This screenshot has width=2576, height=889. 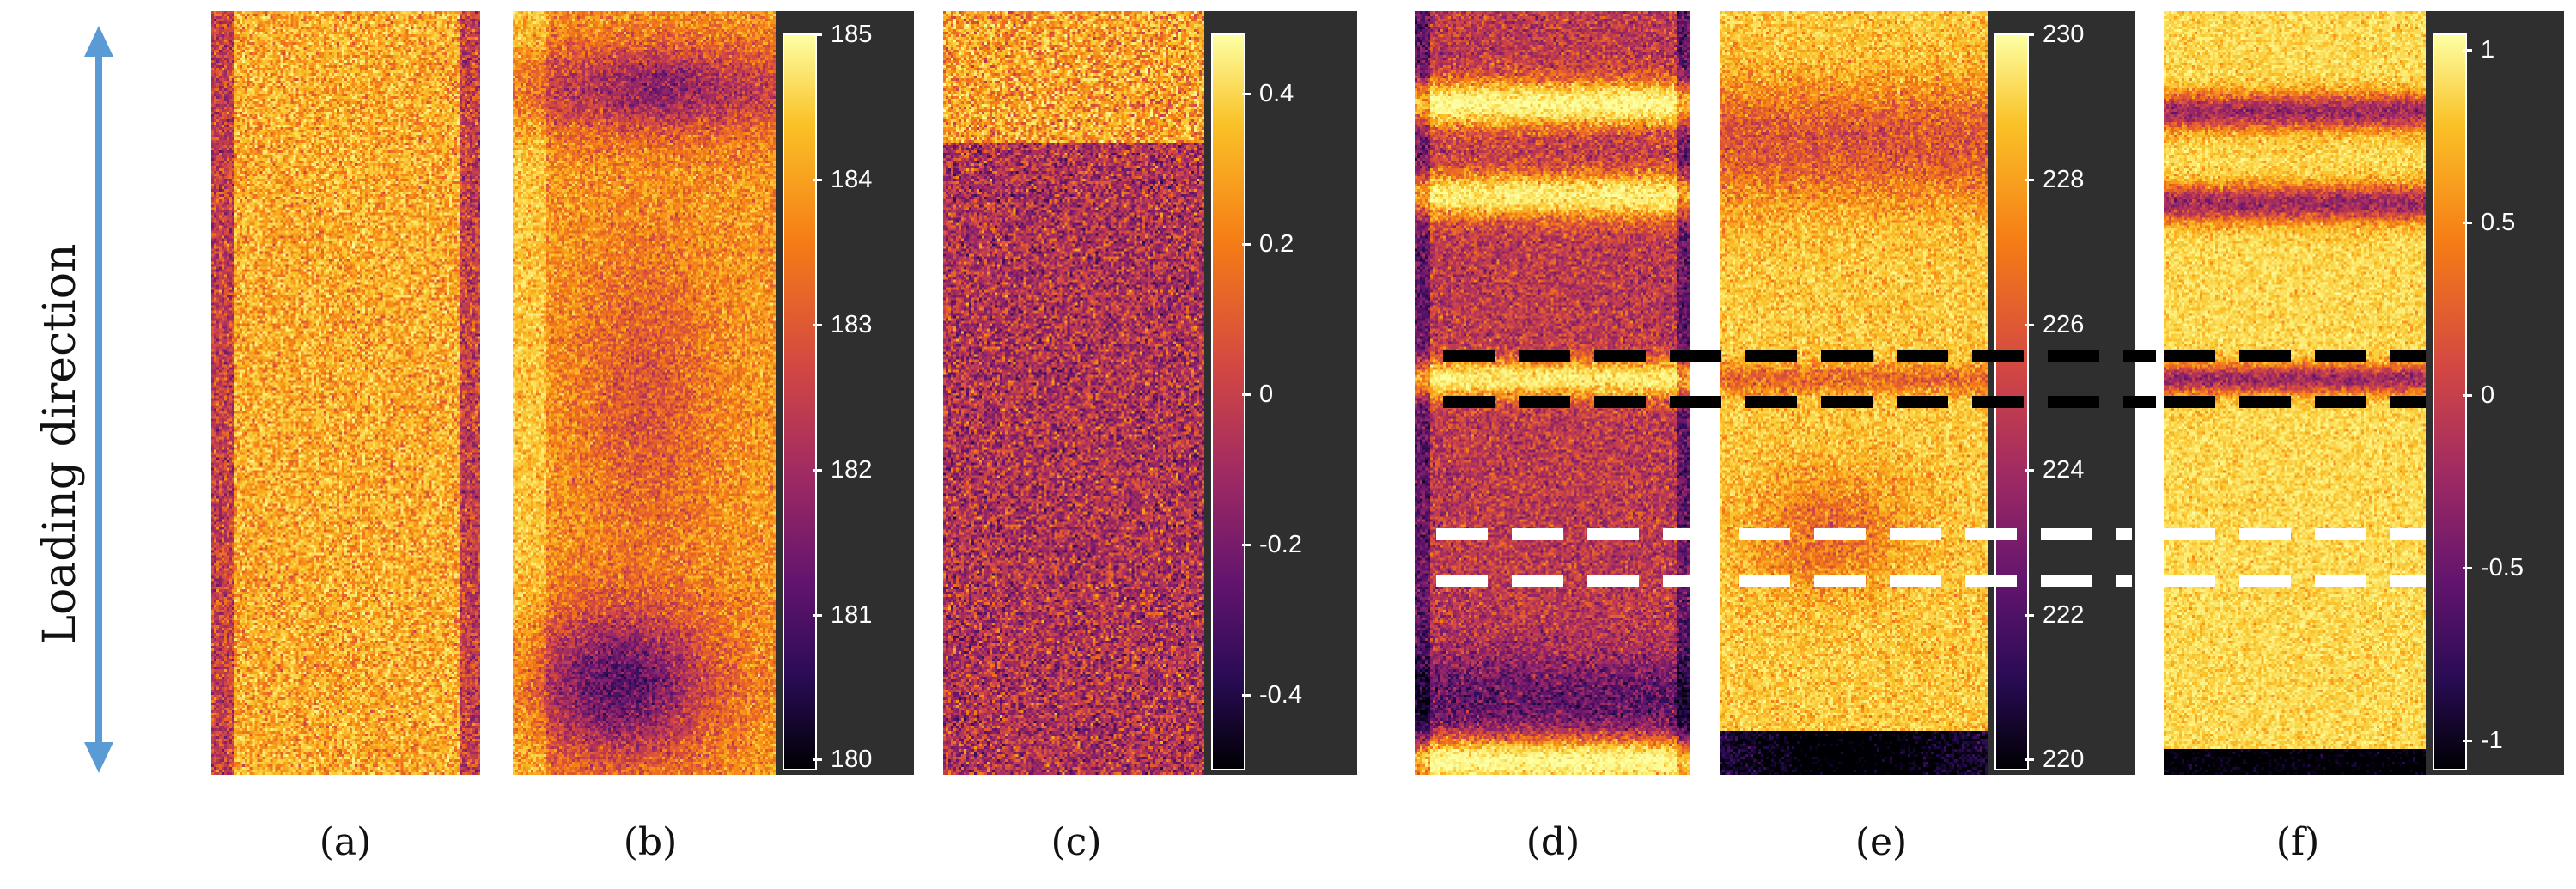 I want to click on colorbar-e: 230 228 226 224 222 220, so click(x=2061, y=393).